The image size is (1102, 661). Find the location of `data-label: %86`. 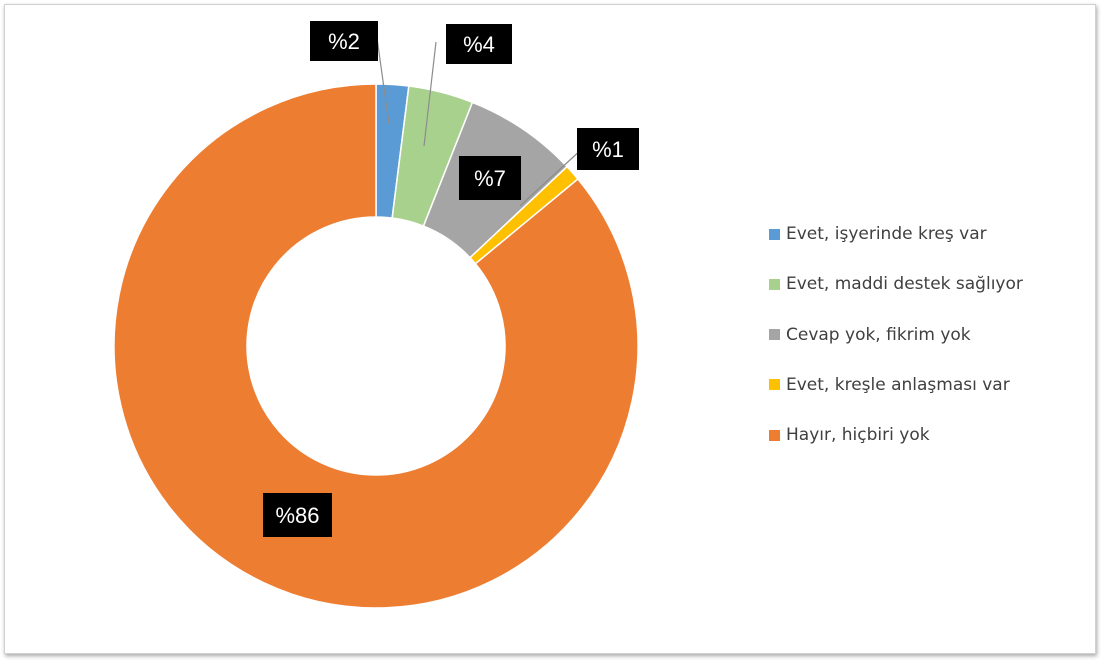

data-label: %86 is located at coordinates (297, 515).